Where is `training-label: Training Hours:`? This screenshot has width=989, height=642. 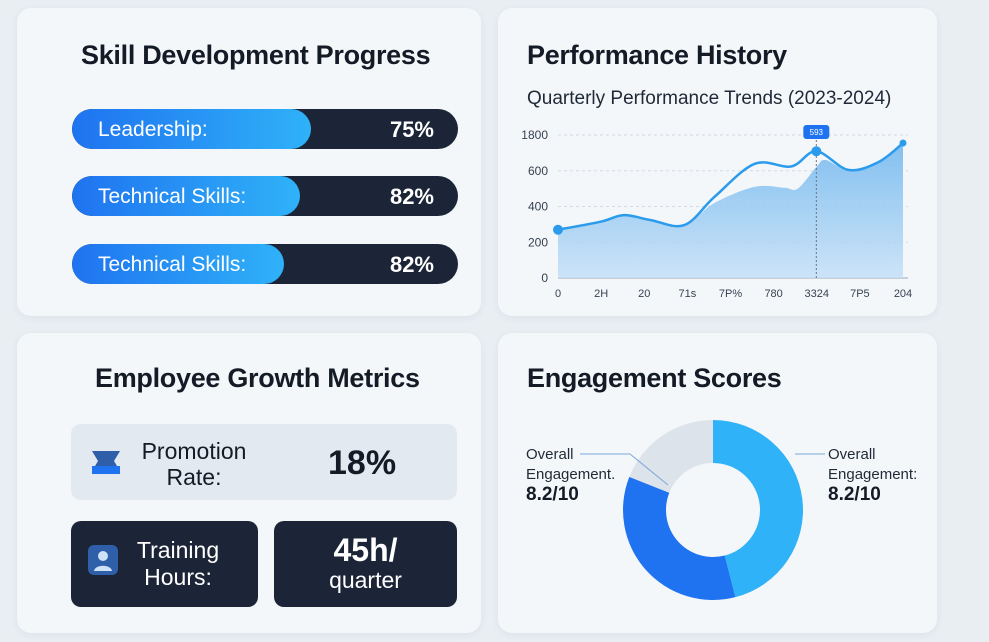
training-label: Training Hours: is located at coordinates (178, 563).